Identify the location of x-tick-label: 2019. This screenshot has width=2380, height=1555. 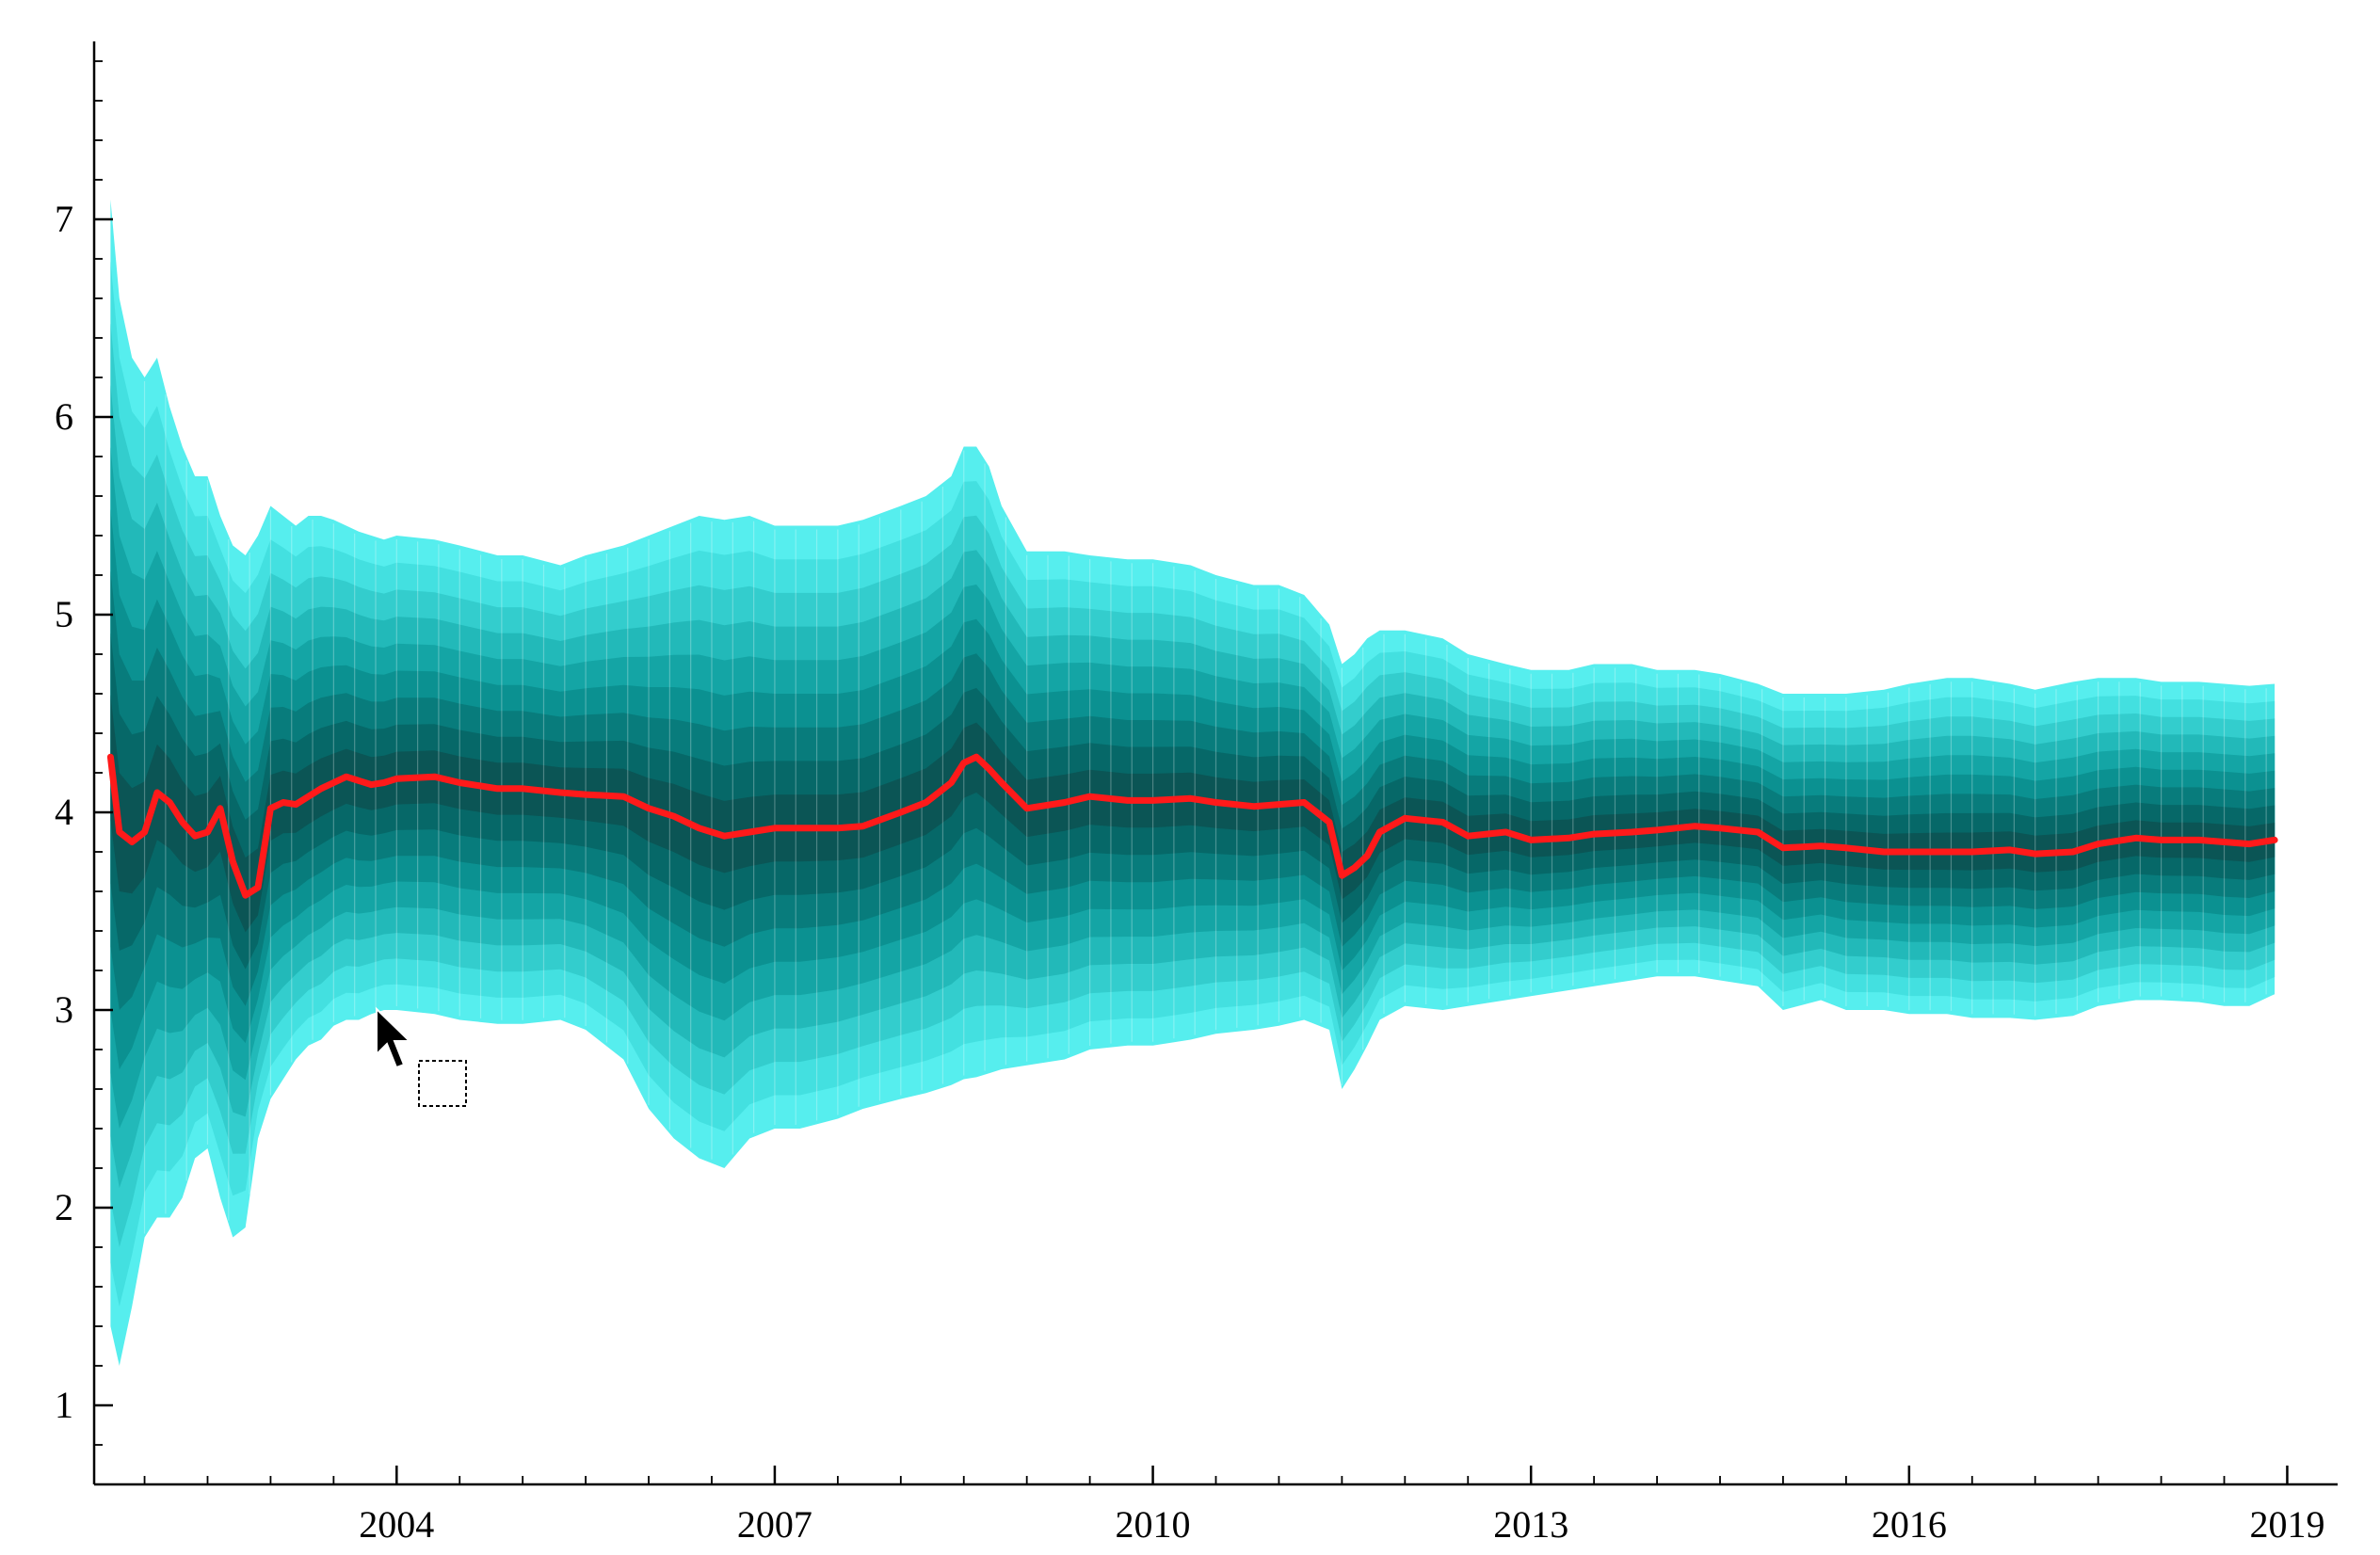
(2286, 1524).